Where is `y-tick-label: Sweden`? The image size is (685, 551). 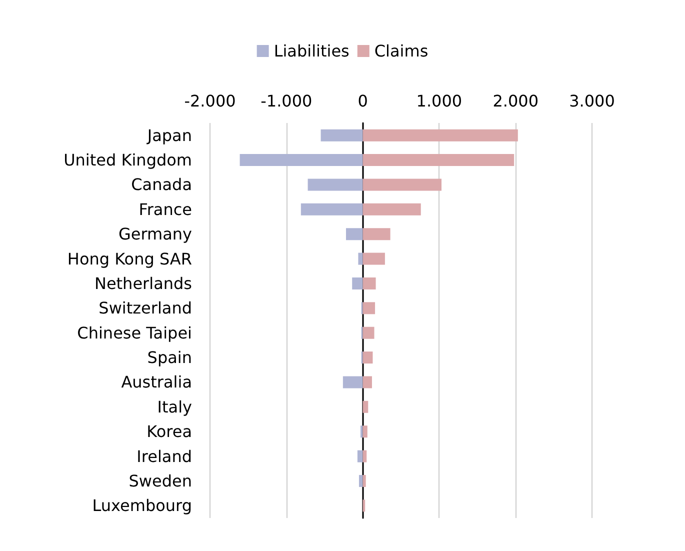
y-tick-label: Sweden is located at coordinates (160, 480).